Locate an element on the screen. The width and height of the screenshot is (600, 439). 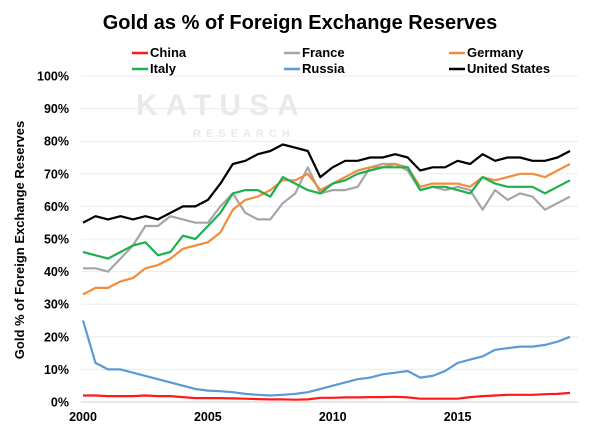
y-tick-label: 0% is located at coordinates (60, 403).